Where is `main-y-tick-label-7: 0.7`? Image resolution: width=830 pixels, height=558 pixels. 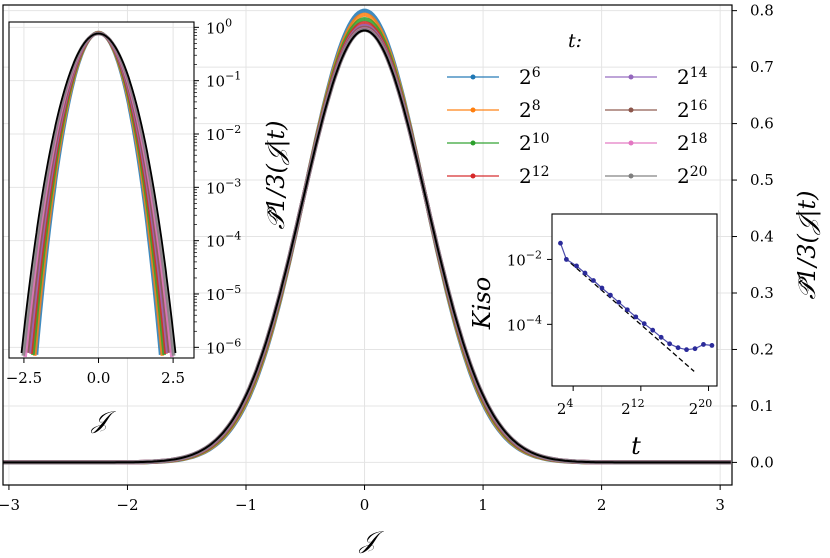 main-y-tick-label-7: 0.7 is located at coordinates (762, 67).